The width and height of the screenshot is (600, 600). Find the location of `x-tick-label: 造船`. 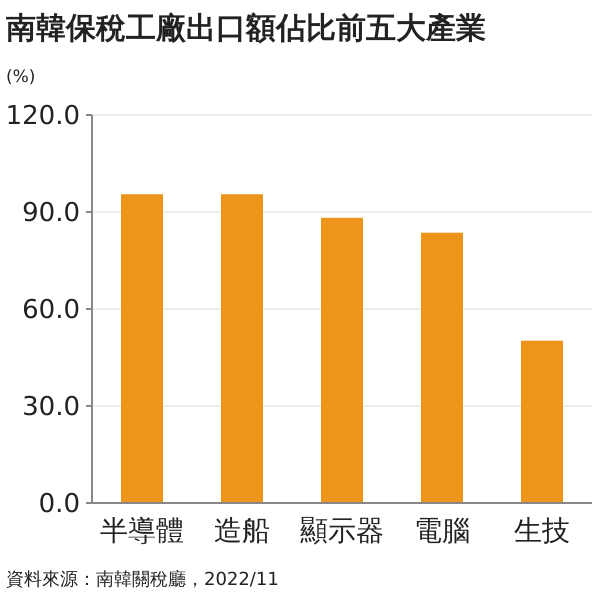

x-tick-label: 造船 is located at coordinates (242, 530).